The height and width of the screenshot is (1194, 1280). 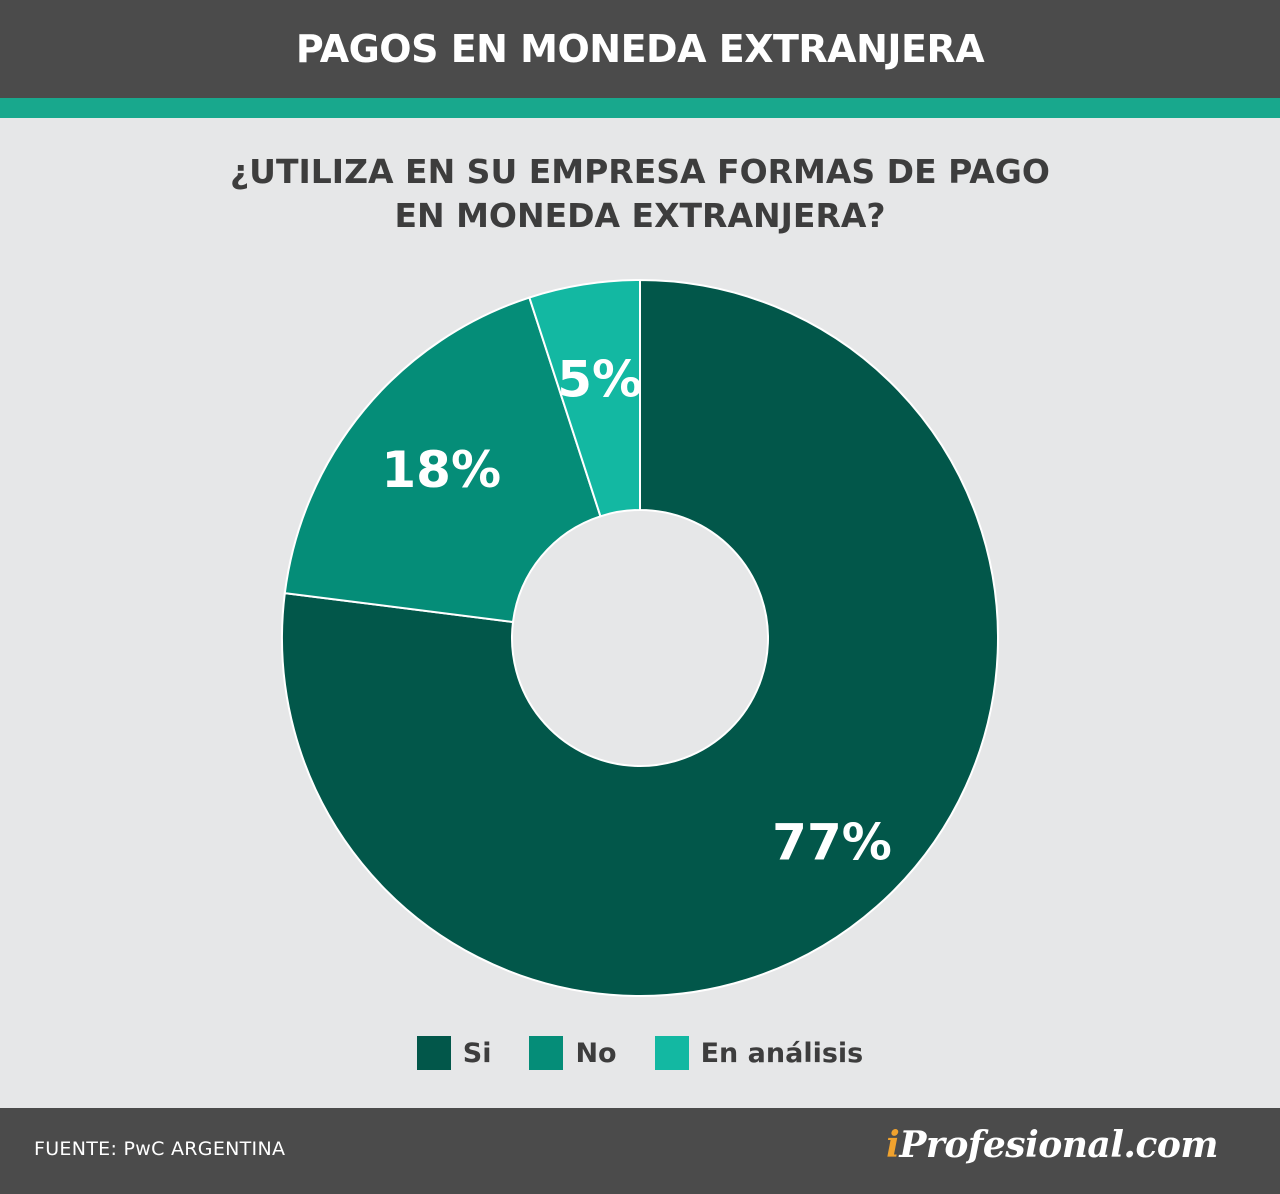 I want to click on brand-logo: iProfesional.com, so click(x=1052, y=1145).